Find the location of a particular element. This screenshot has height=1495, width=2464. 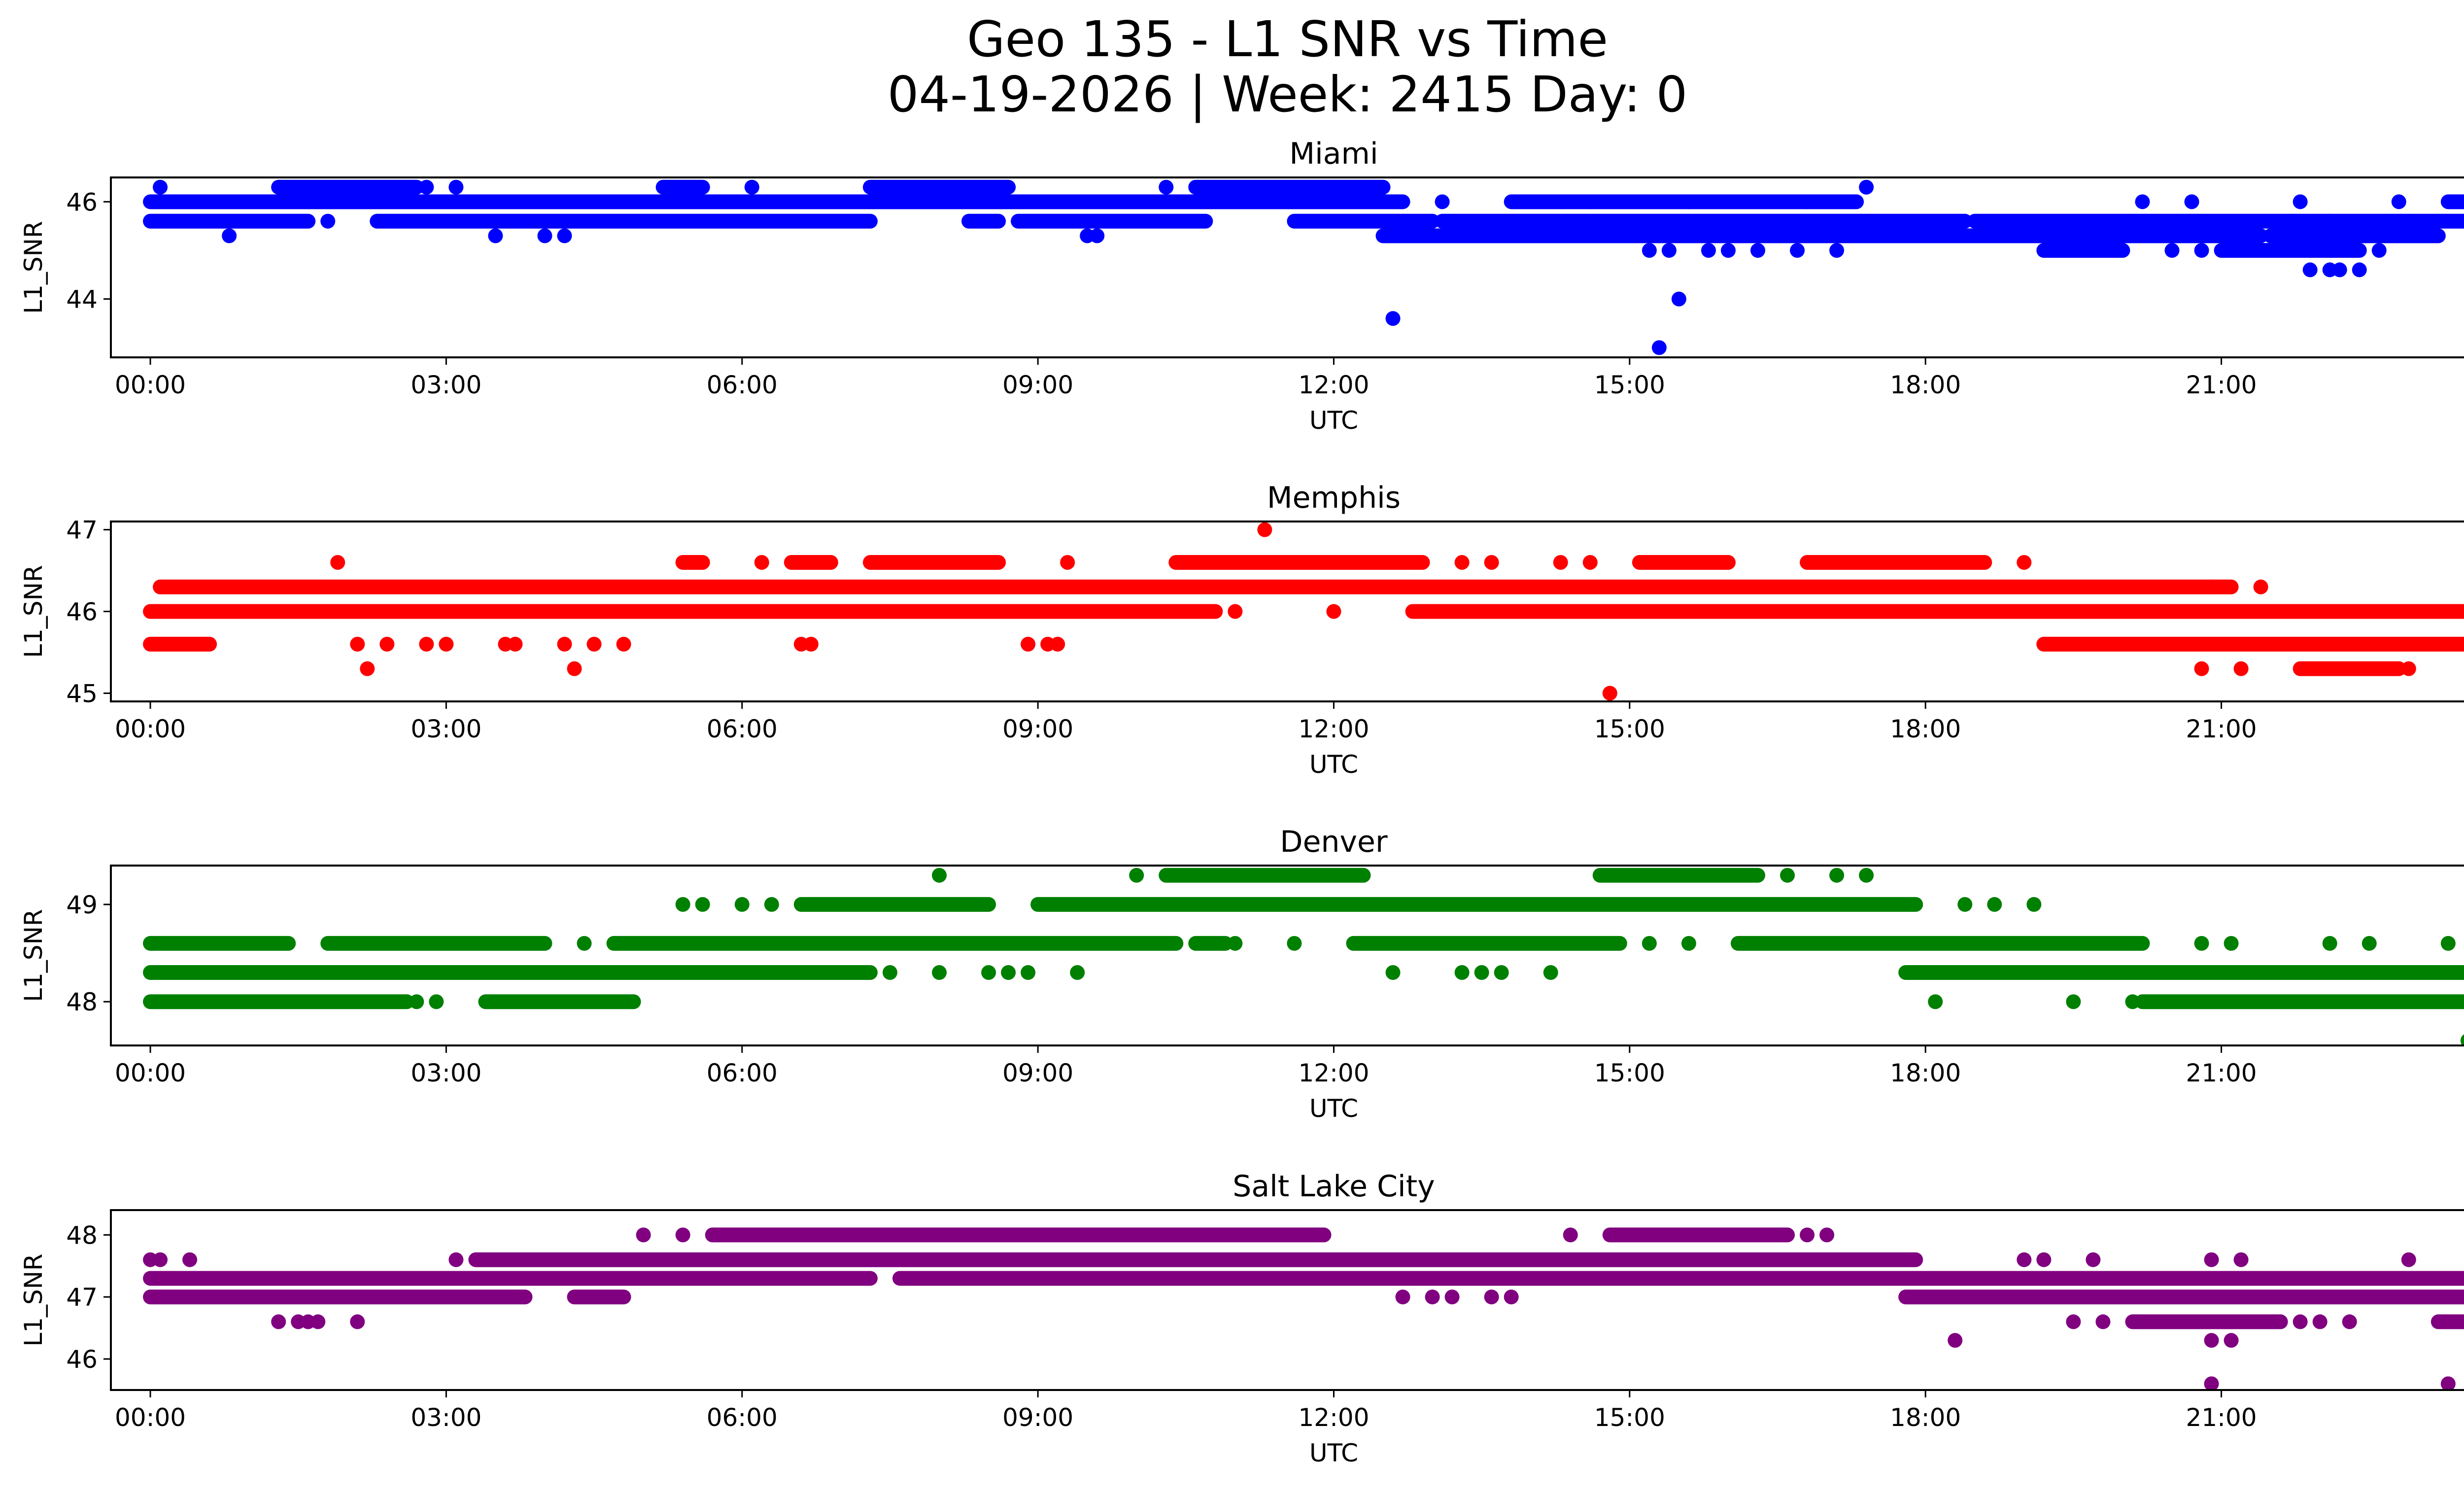

x-tick-label: 00:00 is located at coordinates (150, 385).